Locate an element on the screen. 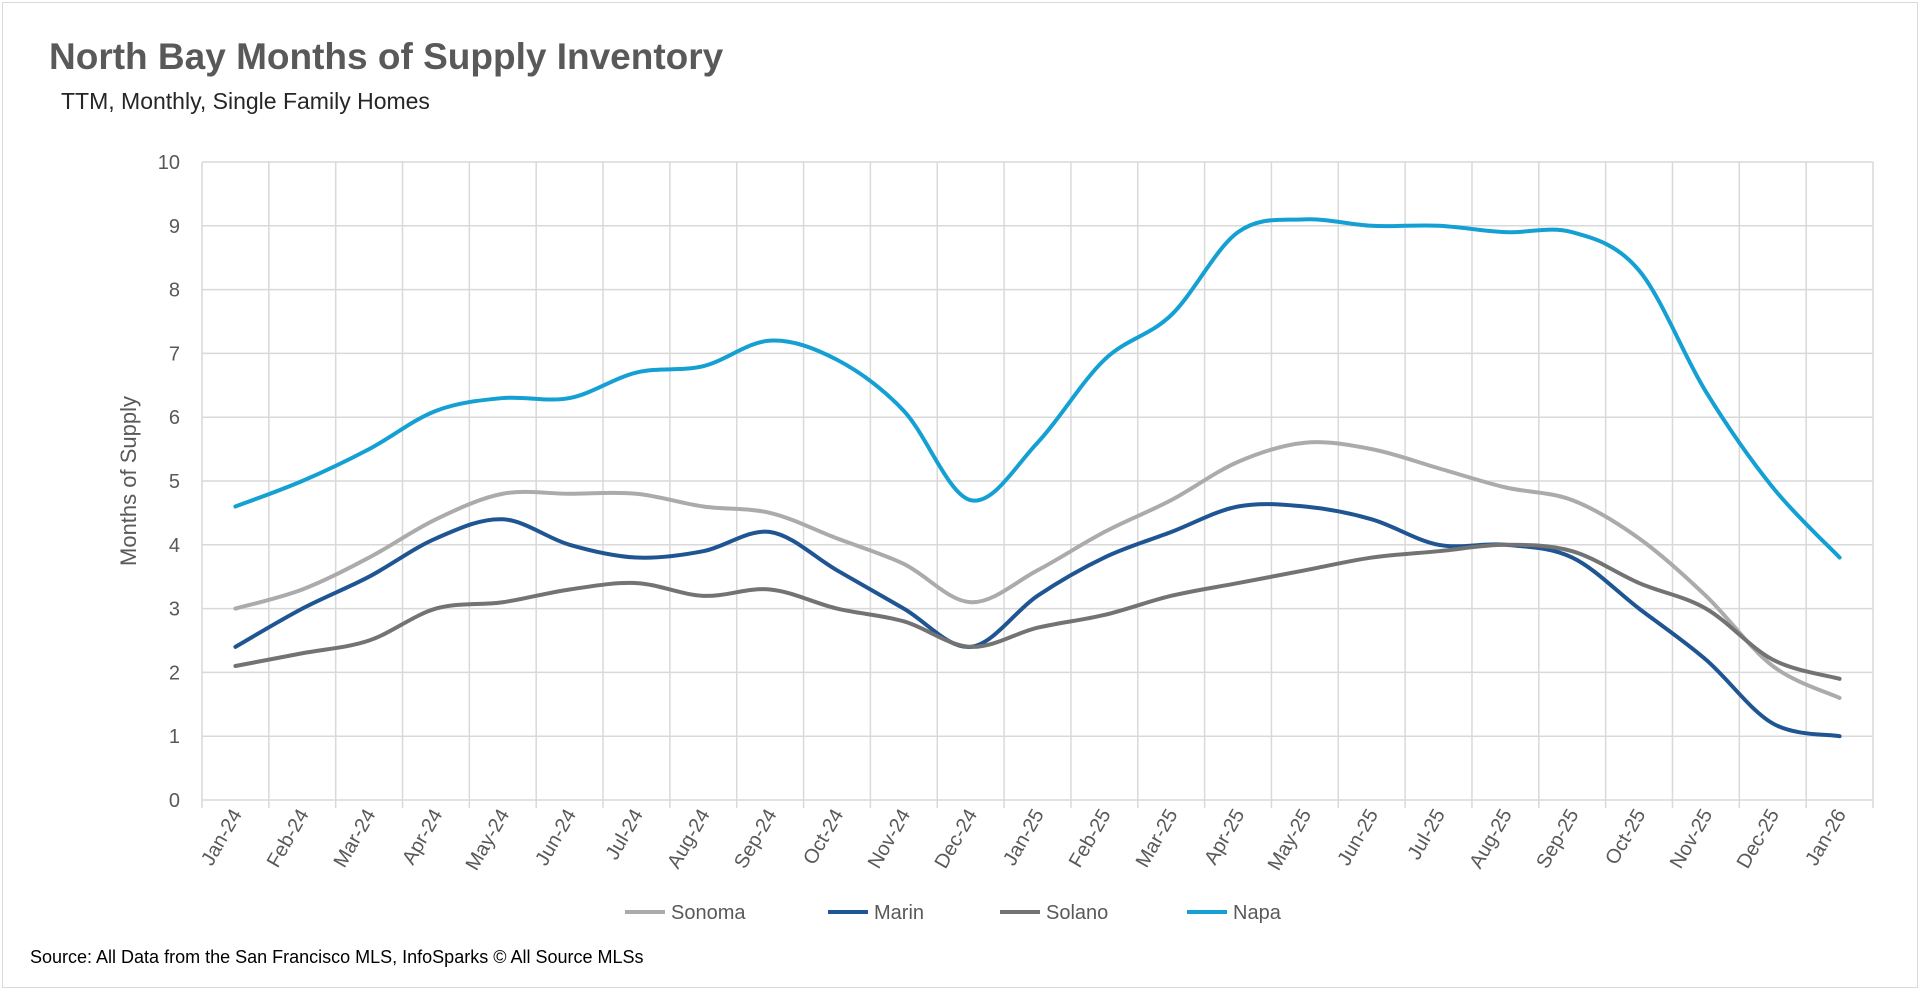 The image size is (1920, 990). legend-label: Marin is located at coordinates (899, 913).